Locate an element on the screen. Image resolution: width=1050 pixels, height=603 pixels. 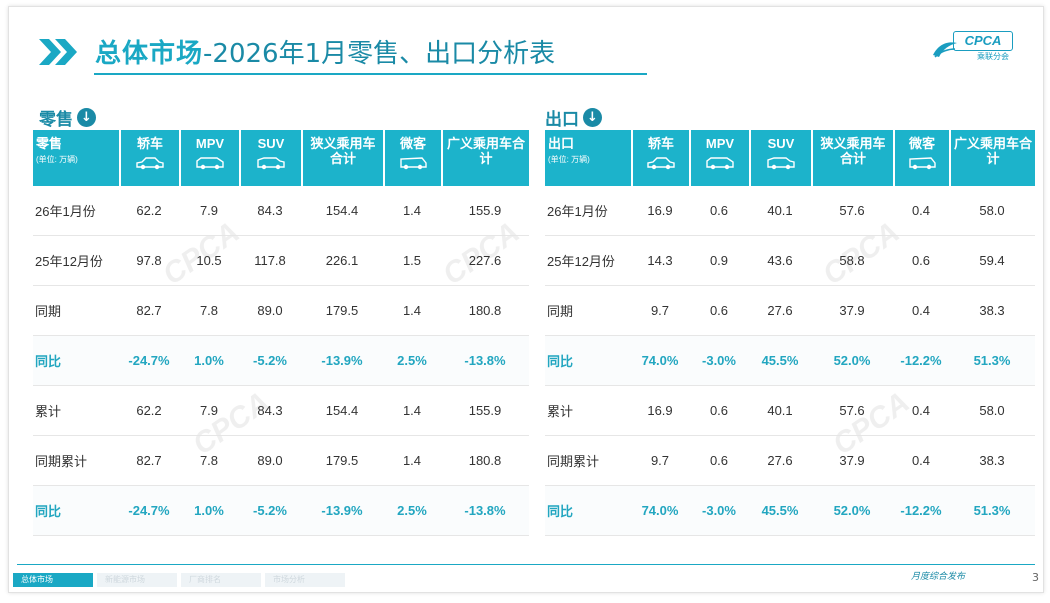
col-minivan: 微客 is located at coordinates (412, 158).